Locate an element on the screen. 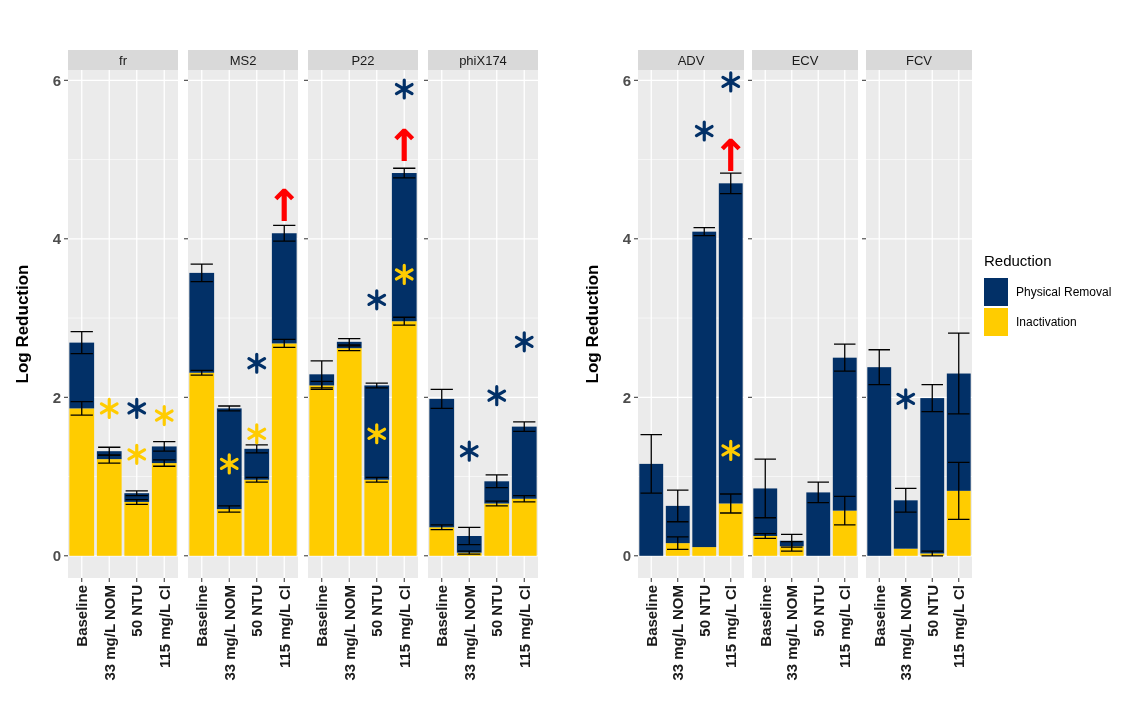  chart-title: P22 is located at coordinates (363, 60).